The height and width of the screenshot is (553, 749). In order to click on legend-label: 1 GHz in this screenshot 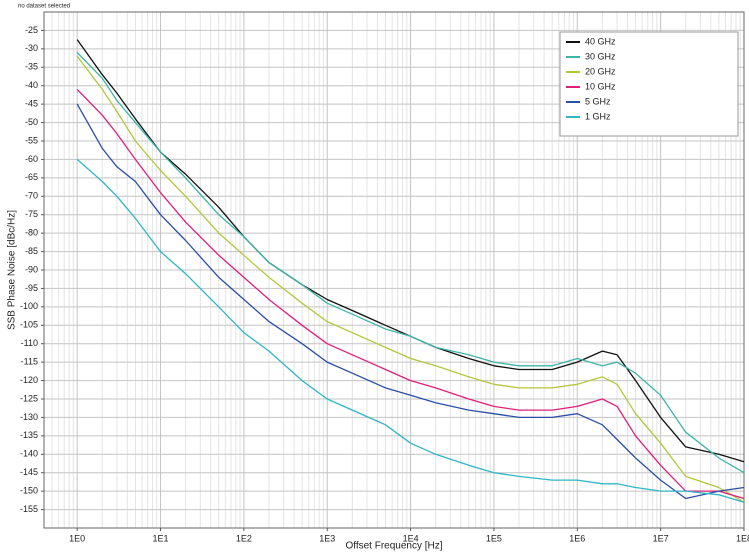, I will do `click(598, 116)`.